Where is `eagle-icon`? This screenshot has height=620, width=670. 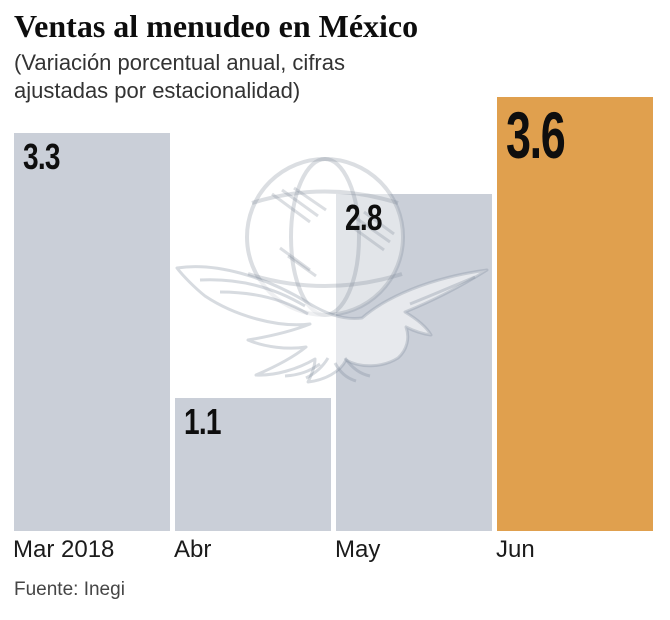
eagle-icon is located at coordinates (332, 324).